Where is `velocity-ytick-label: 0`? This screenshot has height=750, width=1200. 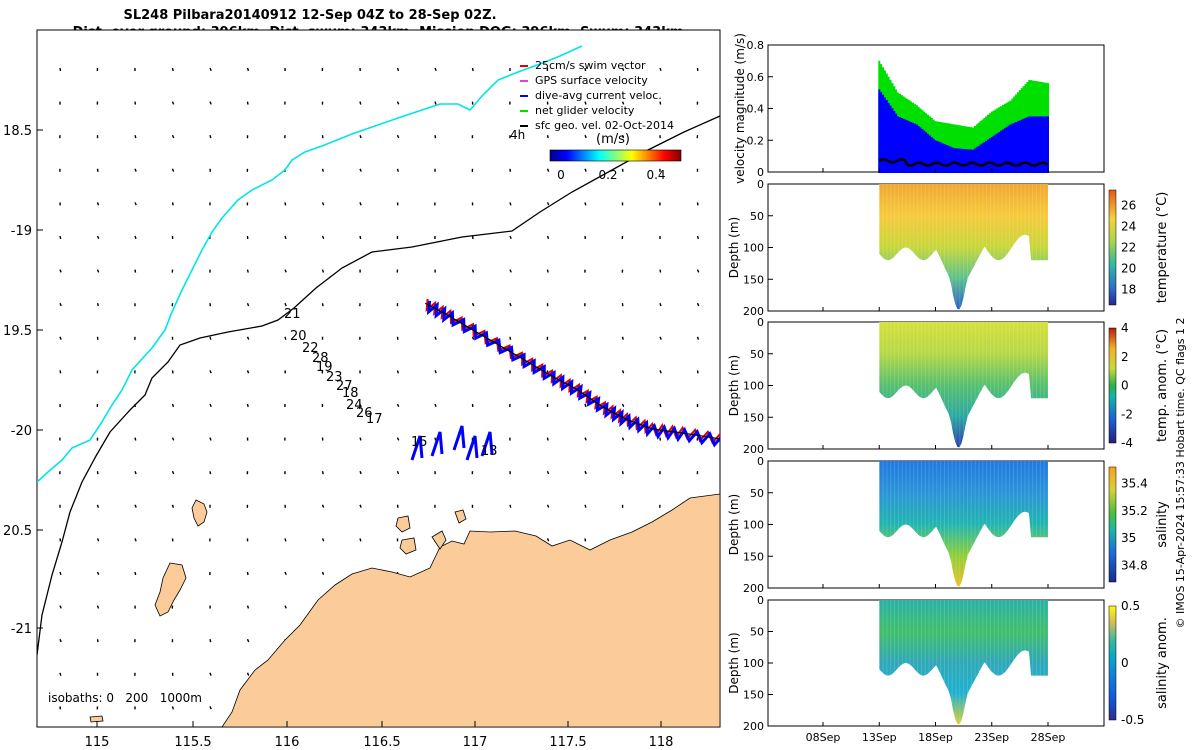 velocity-ytick-label: 0 is located at coordinates (760, 172).